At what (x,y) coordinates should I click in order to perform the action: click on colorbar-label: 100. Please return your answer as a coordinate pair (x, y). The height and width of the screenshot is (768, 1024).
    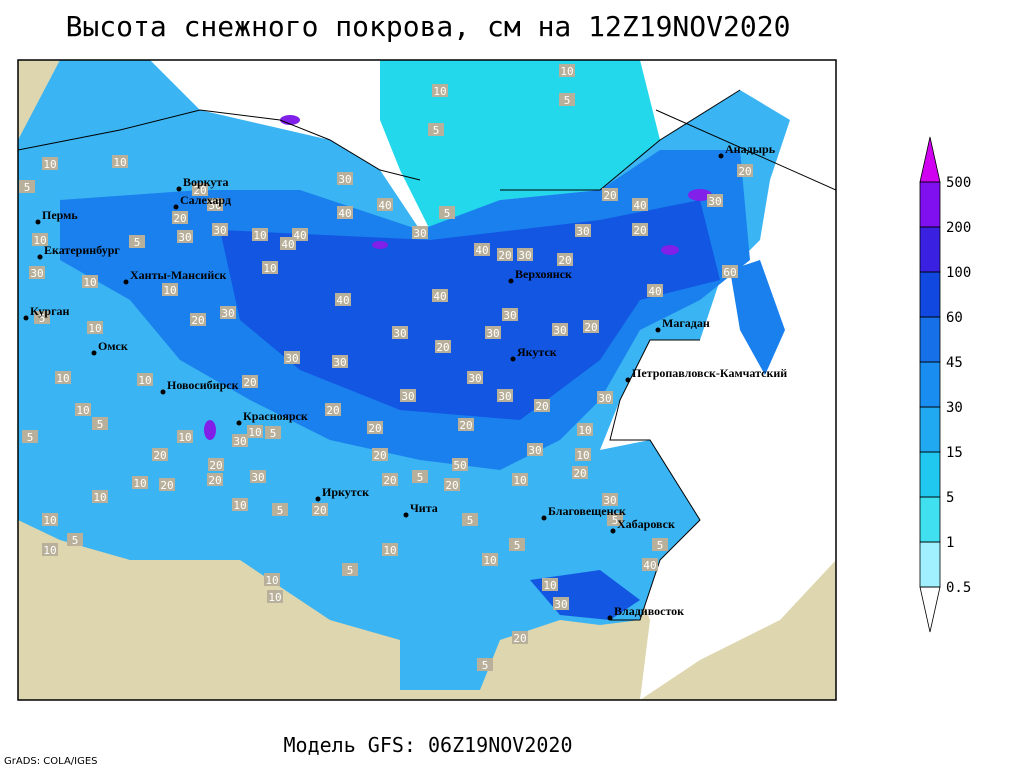
    Looking at the image, I should click on (958, 273).